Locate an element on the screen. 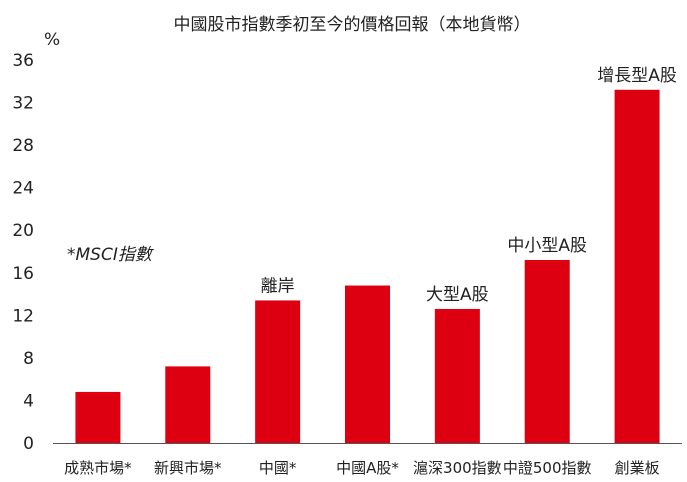  y-axis: 0 4 8 12 16 20 24 28 32 36 is located at coordinates (23, 252).